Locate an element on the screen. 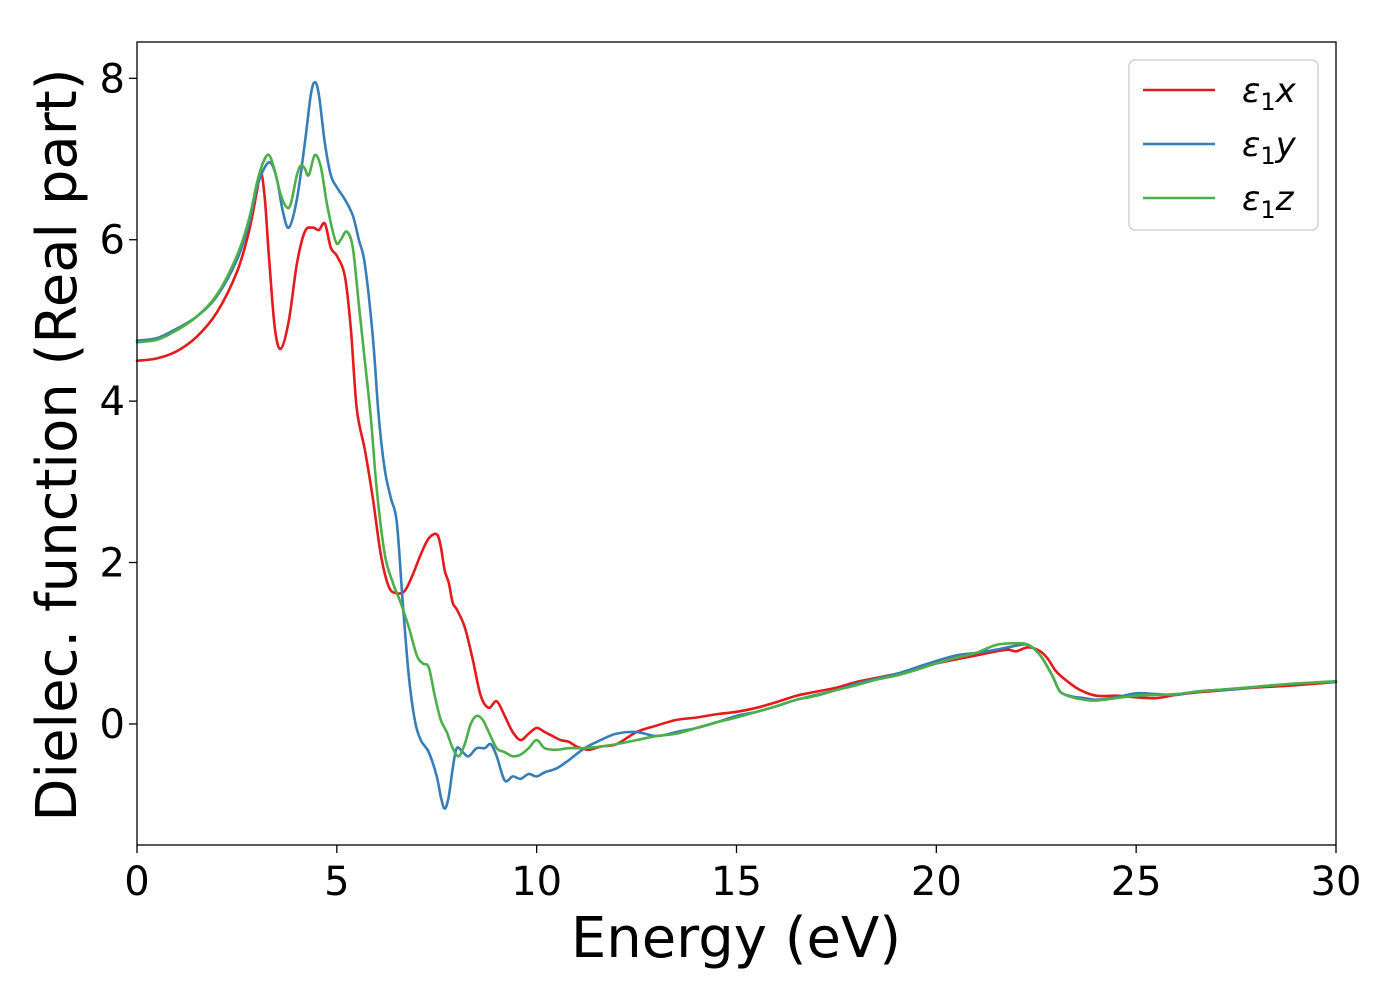 This screenshot has width=1400, height=1000. x-axis-title: Energy (eV) is located at coordinates (736, 938).